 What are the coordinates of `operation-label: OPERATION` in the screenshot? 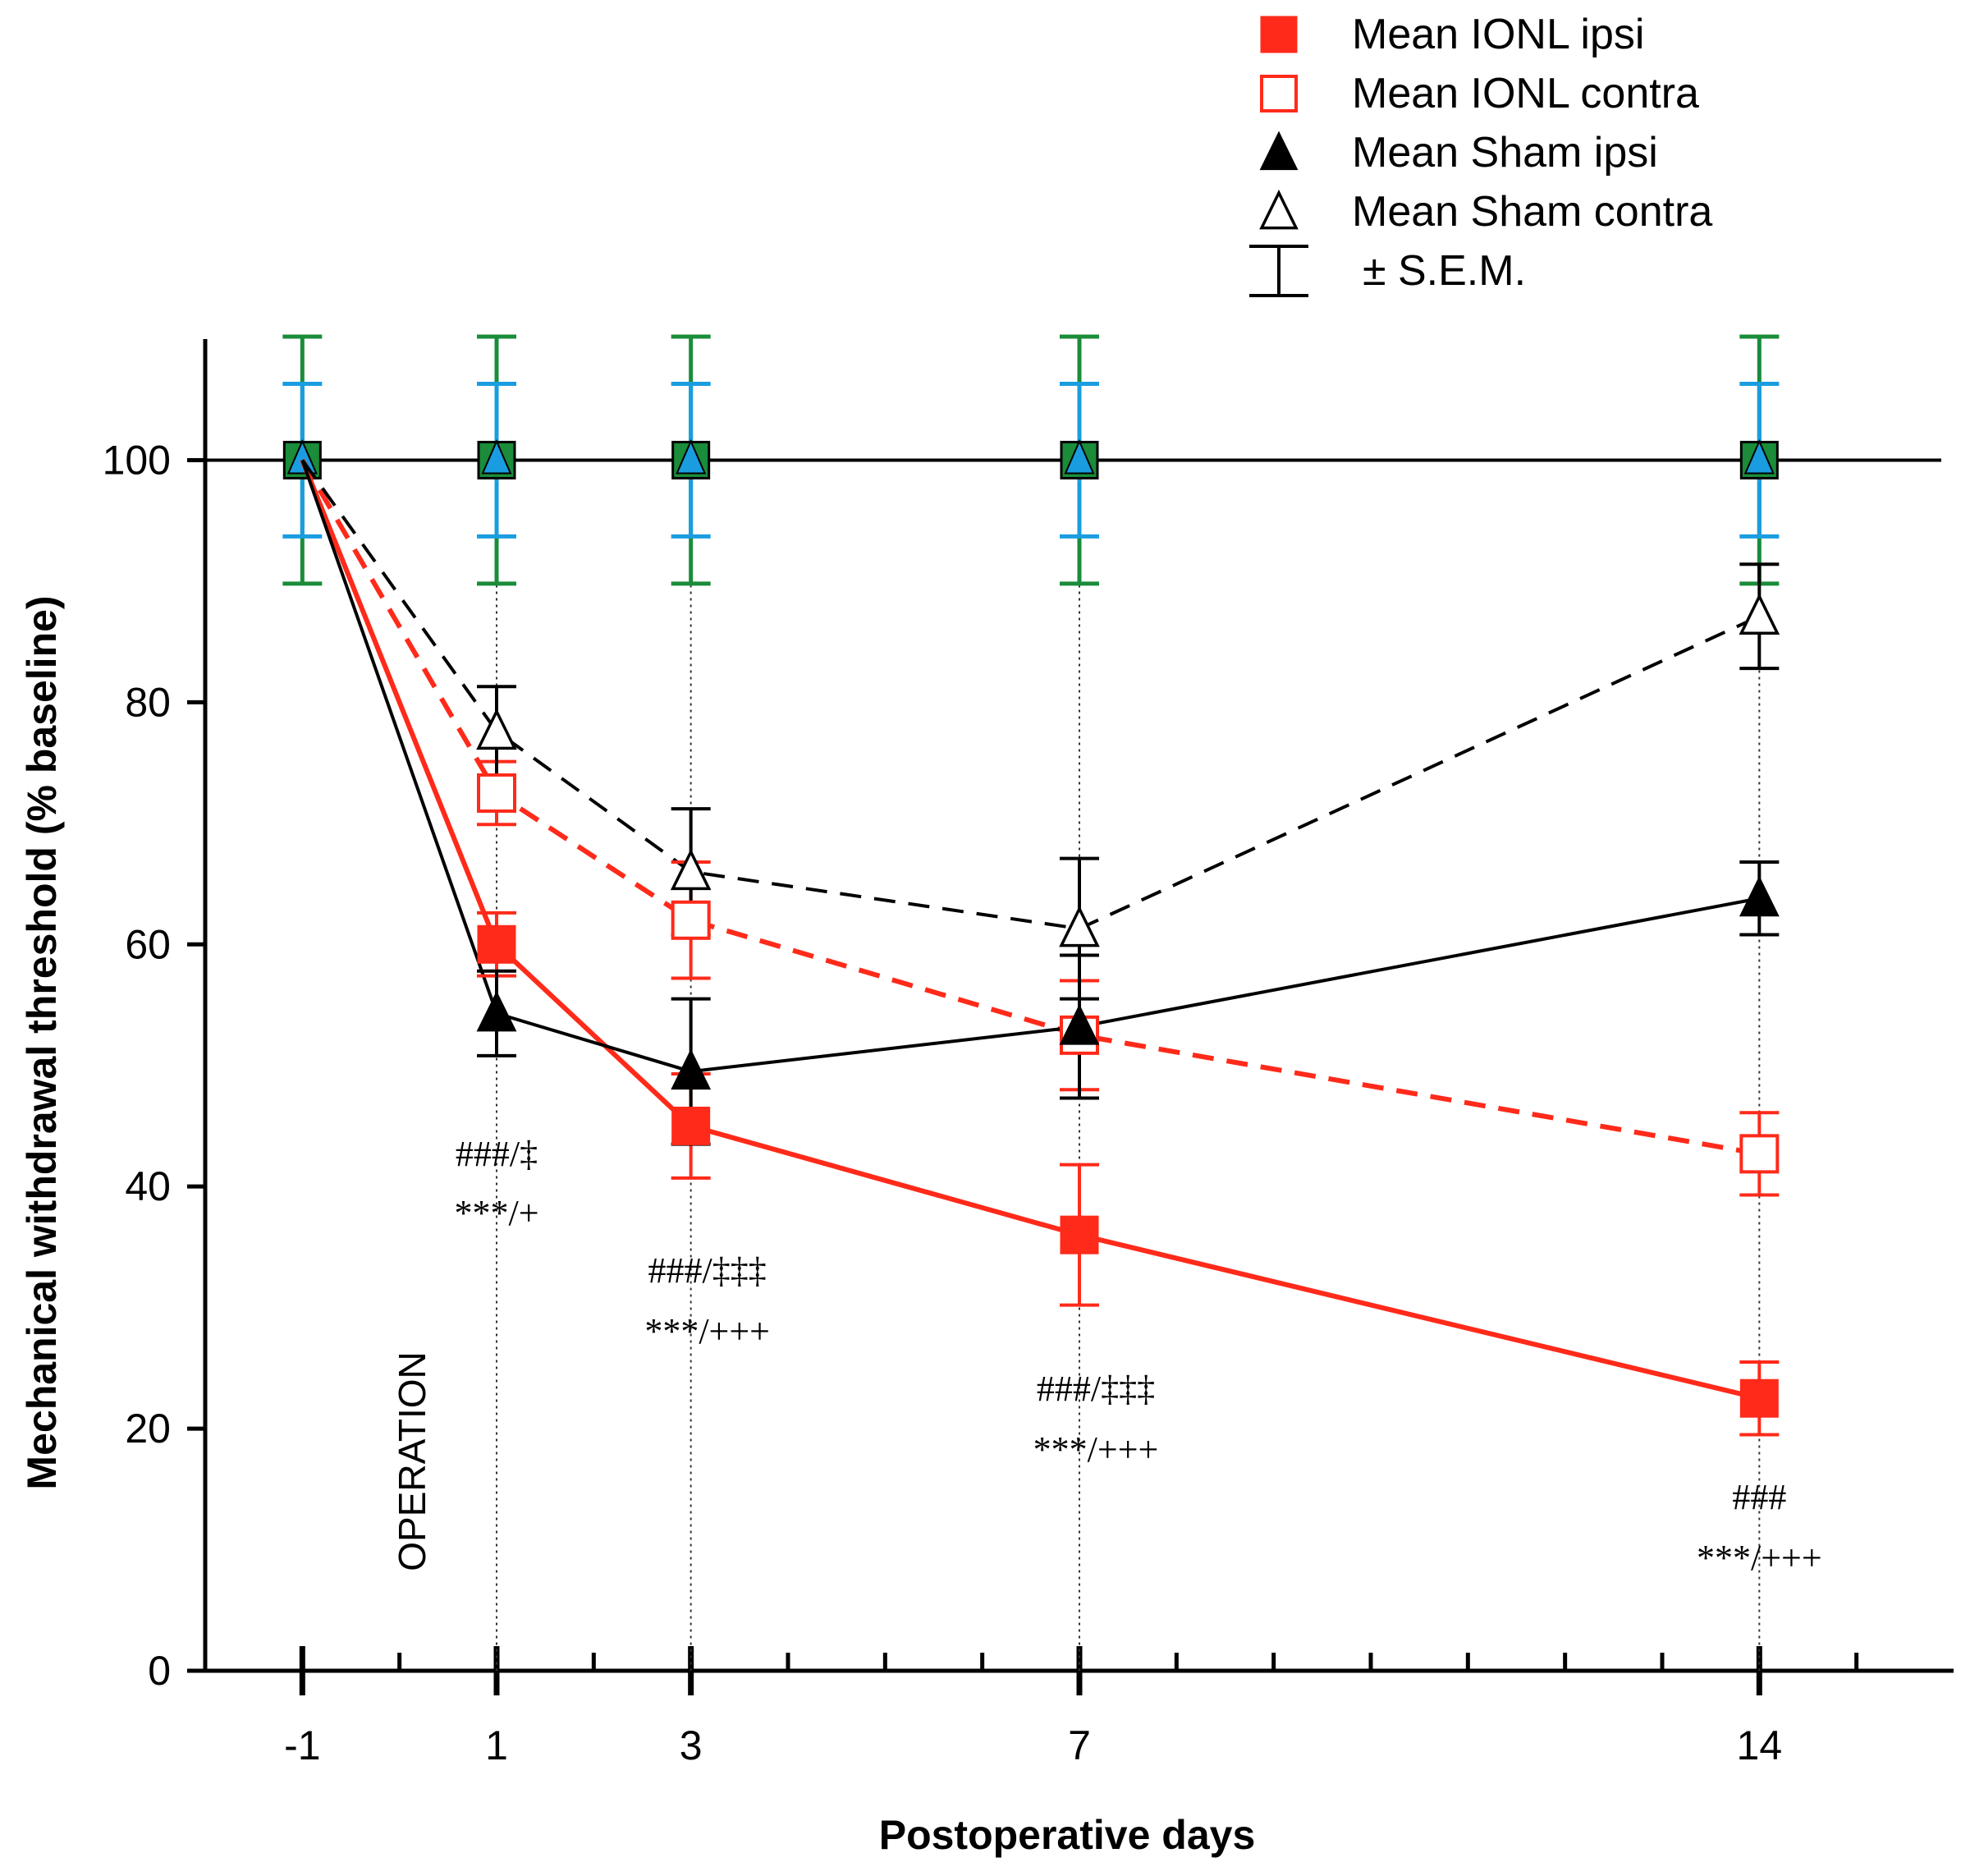 It's located at (412, 1461).